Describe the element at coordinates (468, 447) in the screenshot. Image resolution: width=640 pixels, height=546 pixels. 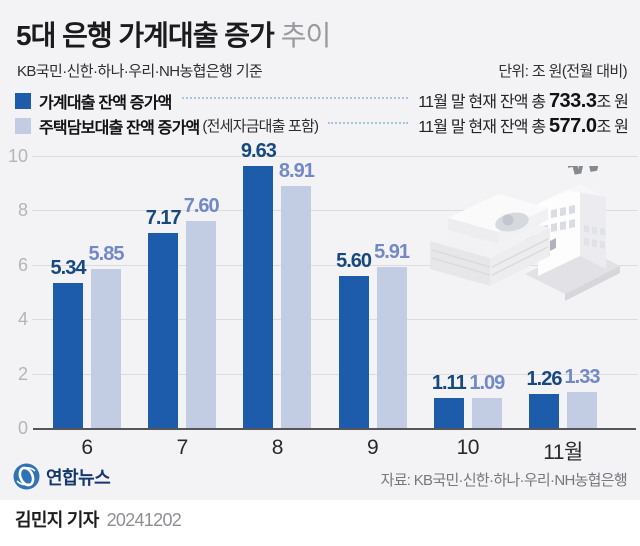
I see `x-axis-label: 10` at that location.